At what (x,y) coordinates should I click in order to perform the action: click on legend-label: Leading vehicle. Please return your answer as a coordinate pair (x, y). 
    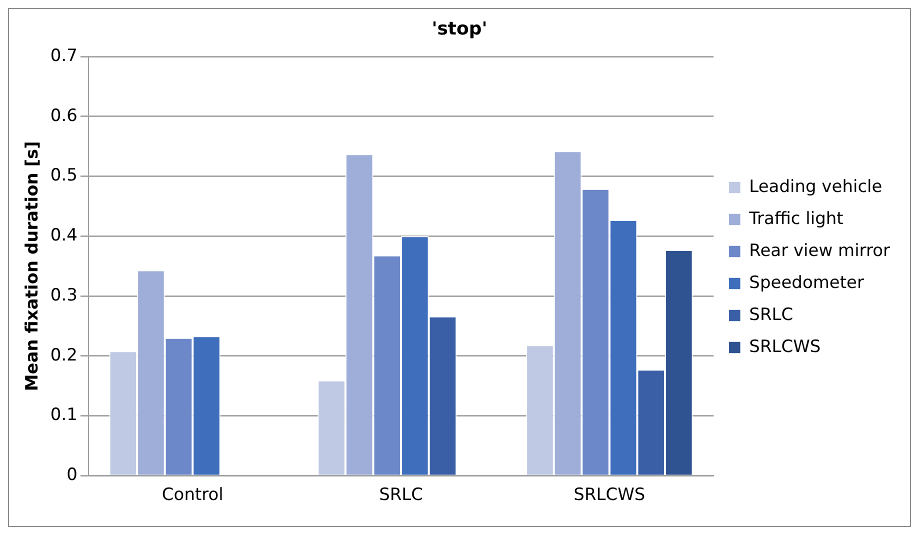
    Looking at the image, I should click on (815, 186).